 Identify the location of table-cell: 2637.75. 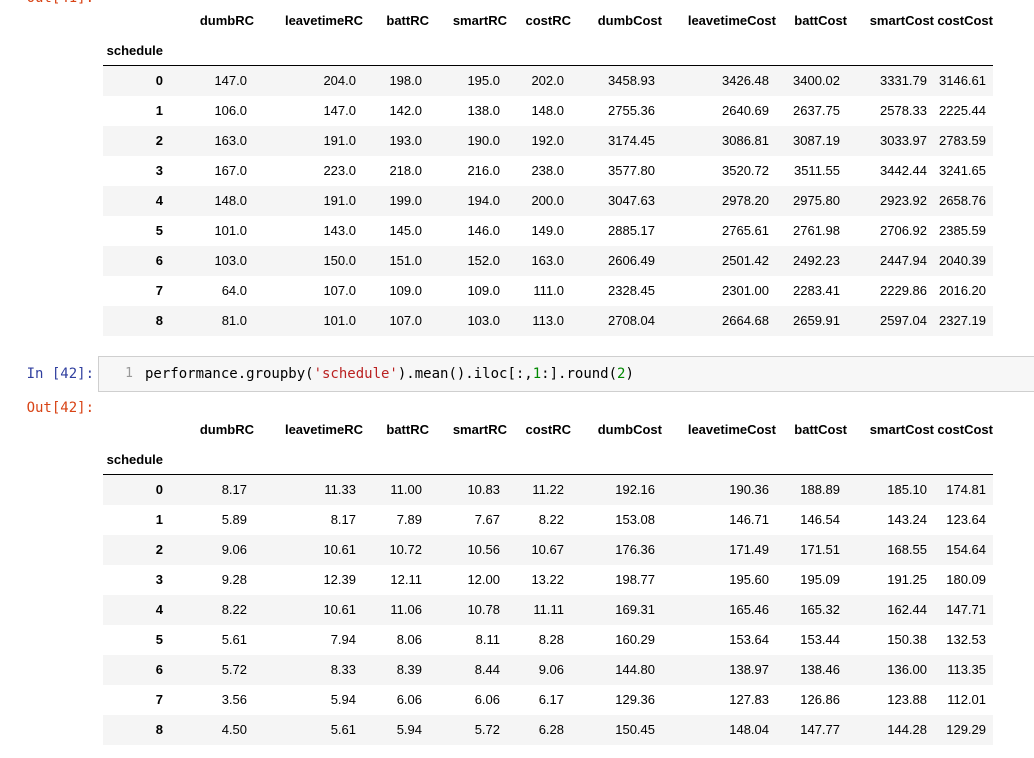
(816, 110).